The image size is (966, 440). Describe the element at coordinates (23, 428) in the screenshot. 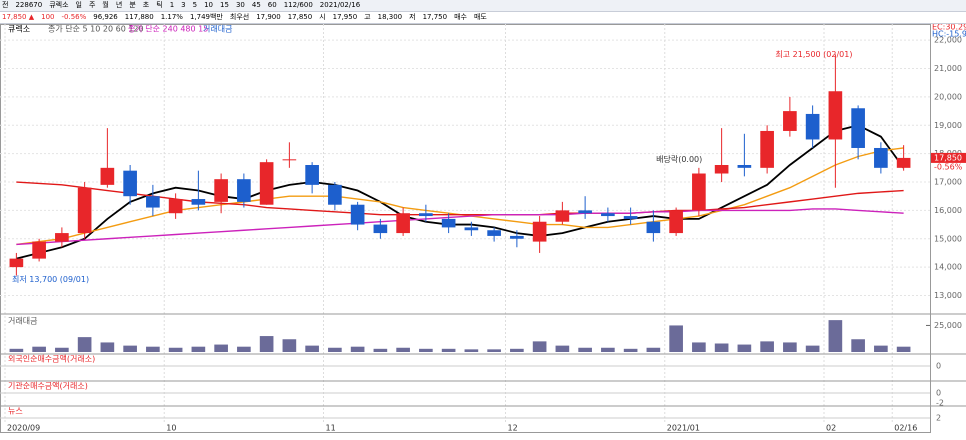

I see `x-tick-label: 2020/09` at that location.